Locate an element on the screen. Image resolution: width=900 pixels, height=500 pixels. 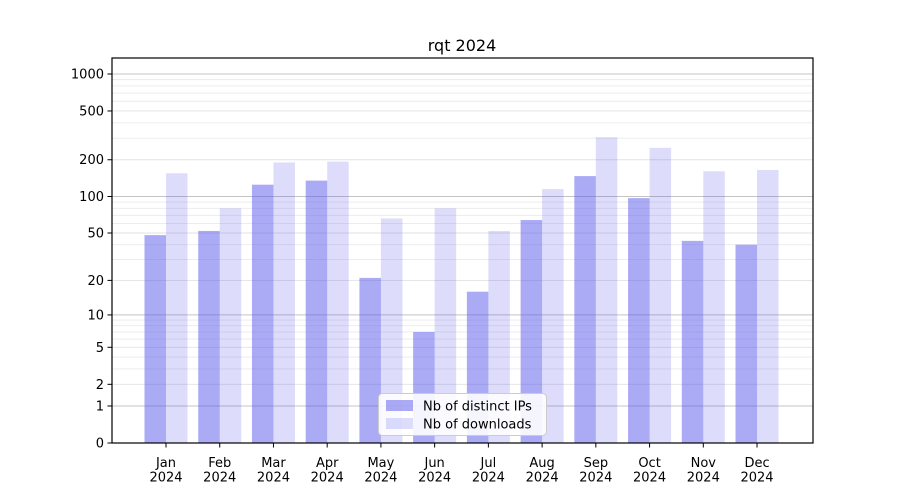
y-tick-label: 2 is located at coordinates (100, 385).